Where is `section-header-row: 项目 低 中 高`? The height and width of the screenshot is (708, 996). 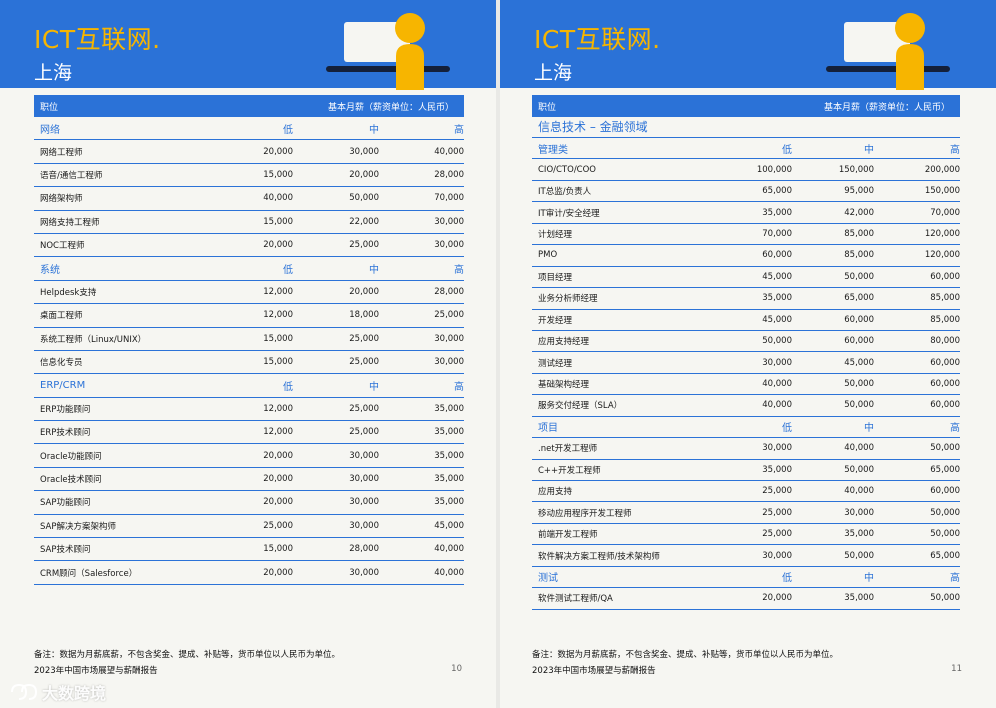 section-header-row: 项目 低 中 高 is located at coordinates (746, 427).